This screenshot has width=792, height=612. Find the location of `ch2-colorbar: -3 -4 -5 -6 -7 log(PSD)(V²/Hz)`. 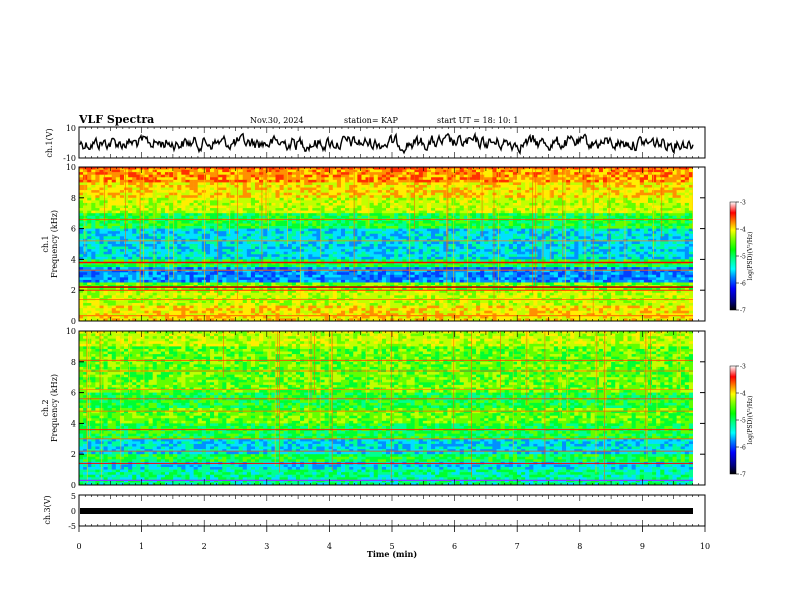

ch2-colorbar: -3 -4 -5 -6 -7 log(PSD)(V²/Hz) is located at coordinates (742, 421).